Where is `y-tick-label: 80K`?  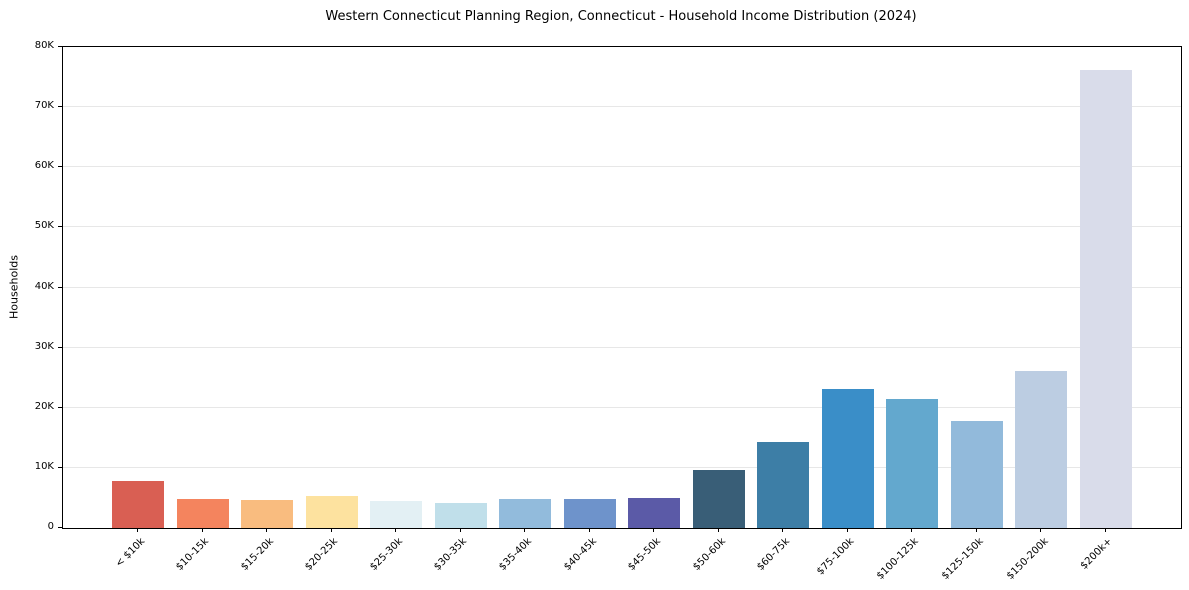 y-tick-label: 80K is located at coordinates (44, 45).